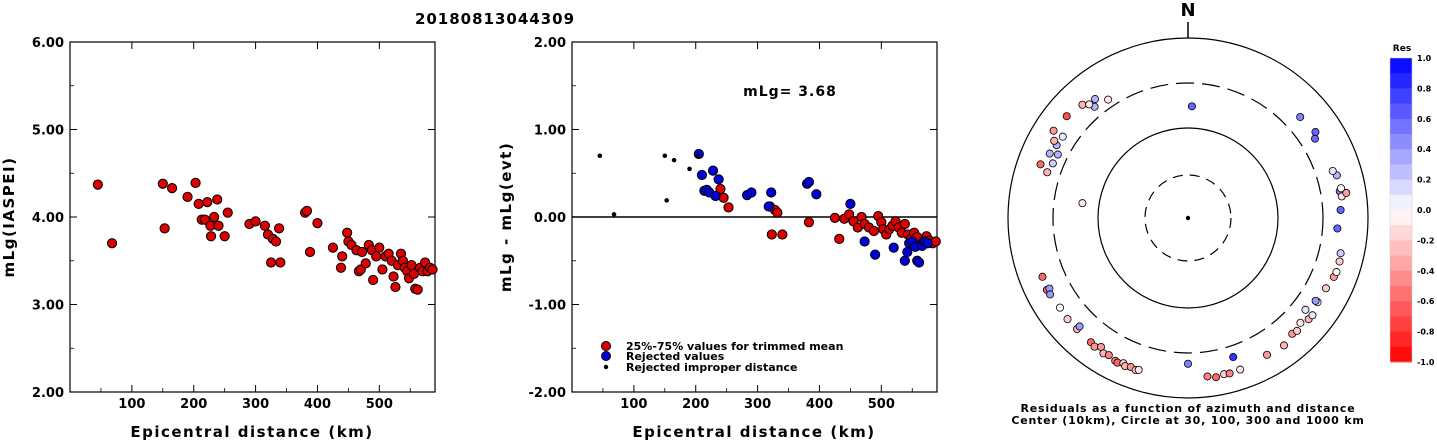 This screenshot has height=441, width=1437. I want to click on middle-data-points, so click(769, 208).